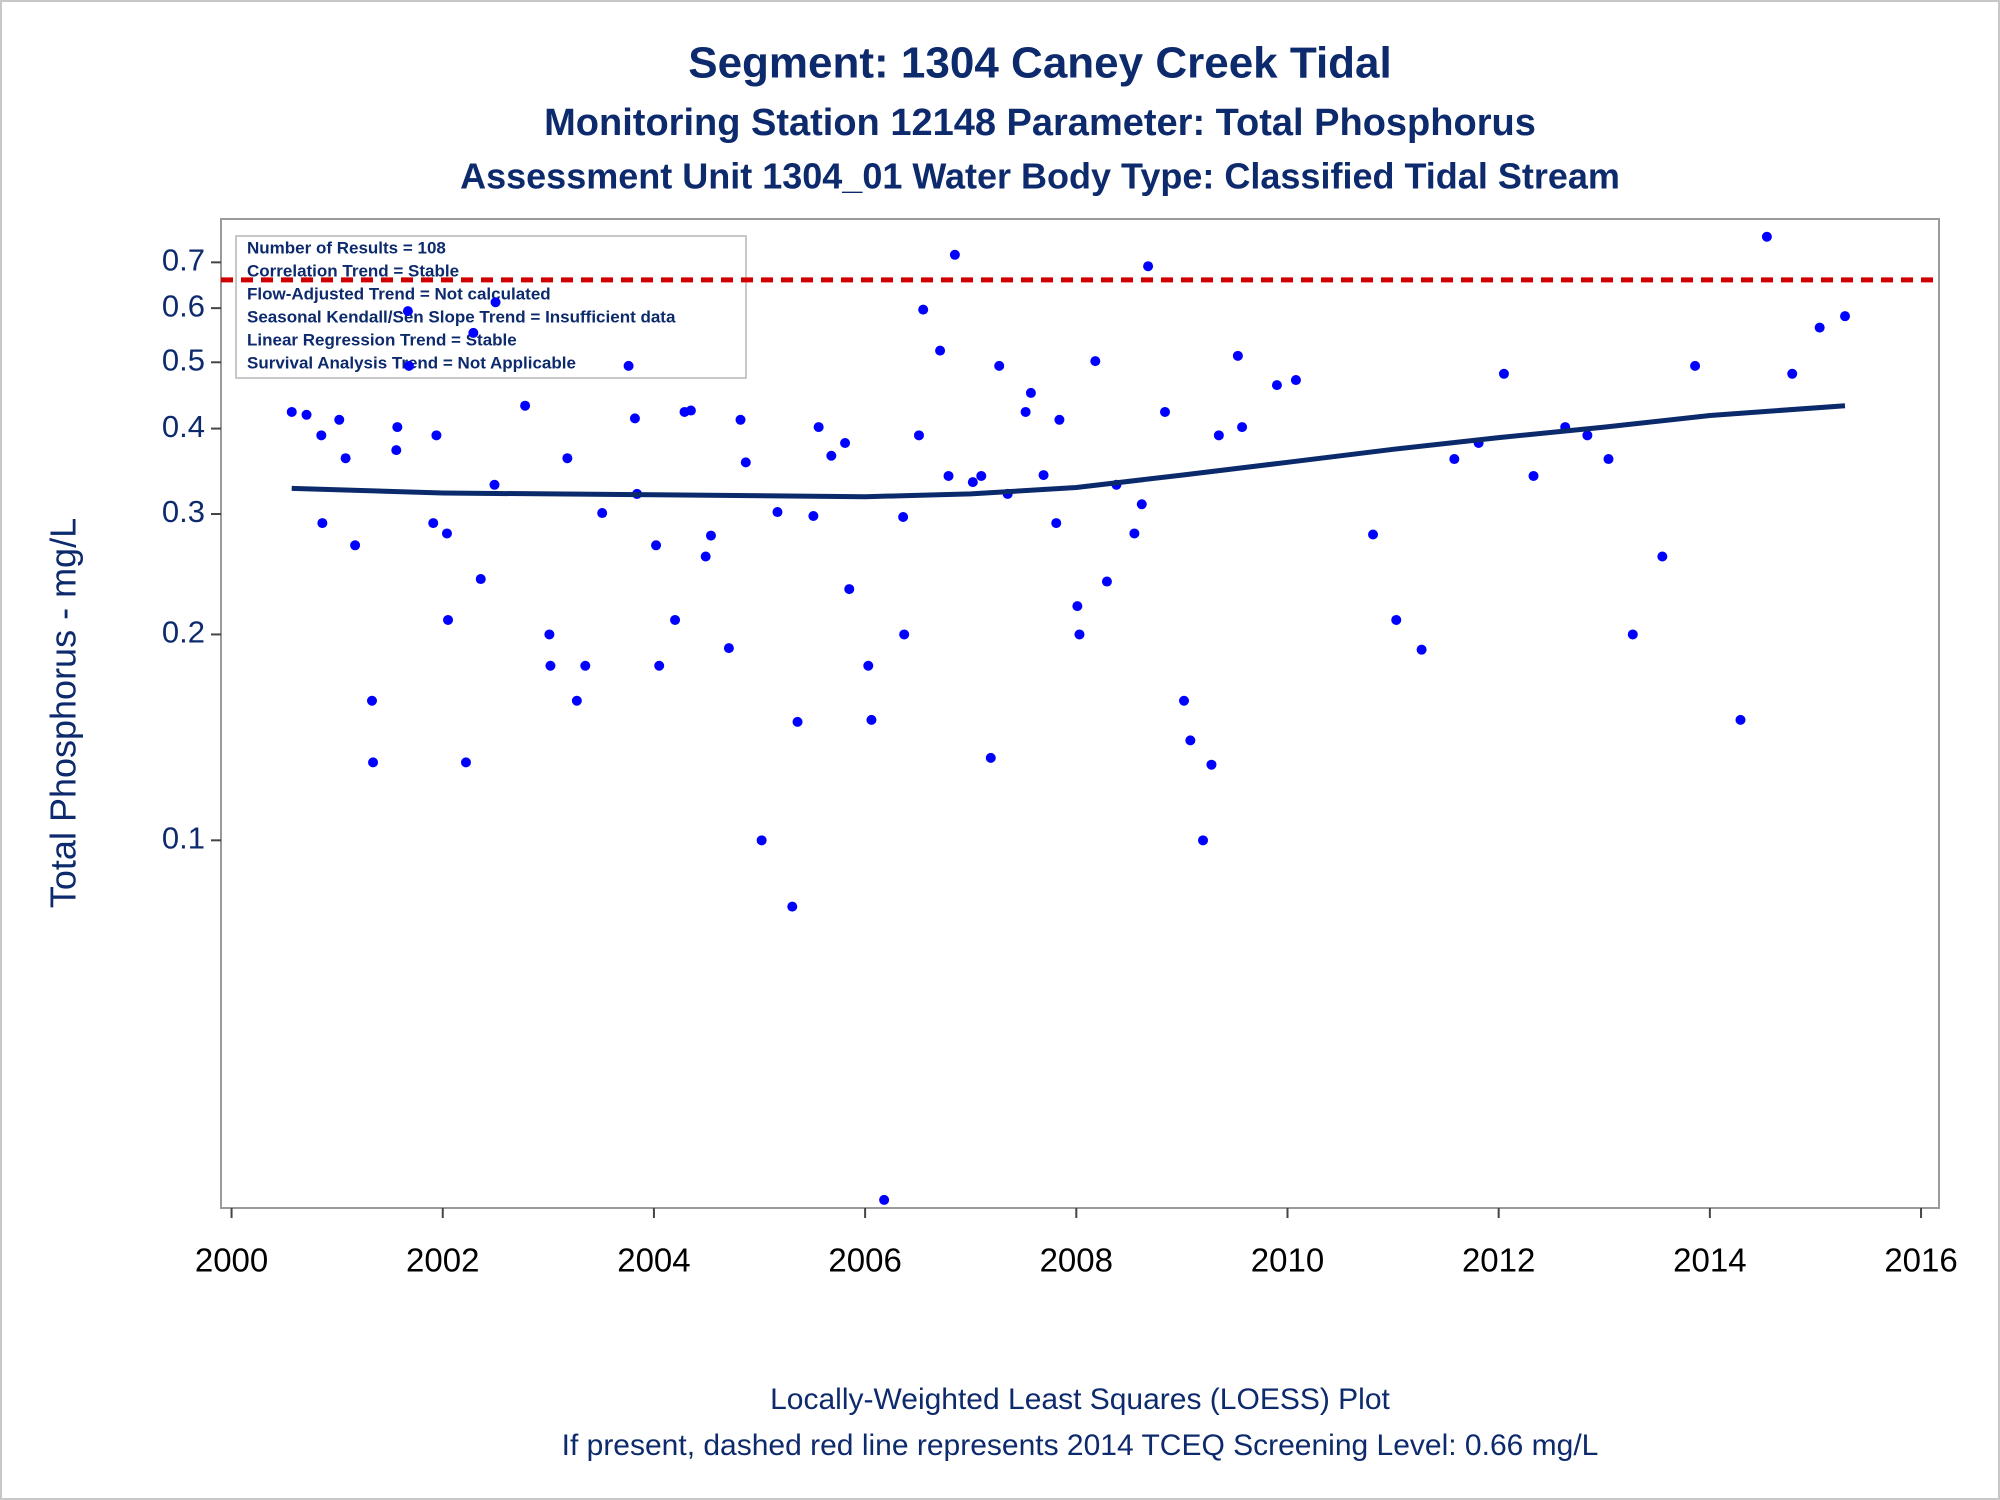 The height and width of the screenshot is (1500, 2000). Describe the element at coordinates (183, 632) in the screenshot. I see `y-tick-label: 0.2` at that location.